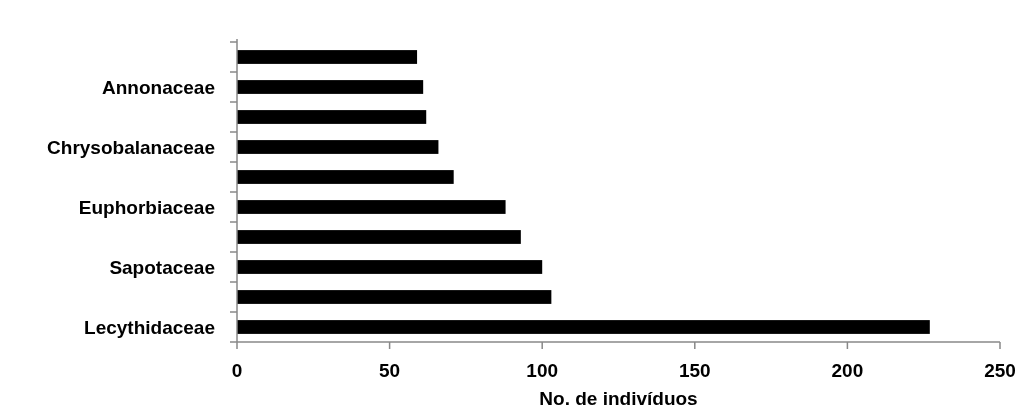 The image size is (1023, 407). What do you see at coordinates (131, 147) in the screenshot?
I see `y-tick-label: Chrysobalanaceae` at bounding box center [131, 147].